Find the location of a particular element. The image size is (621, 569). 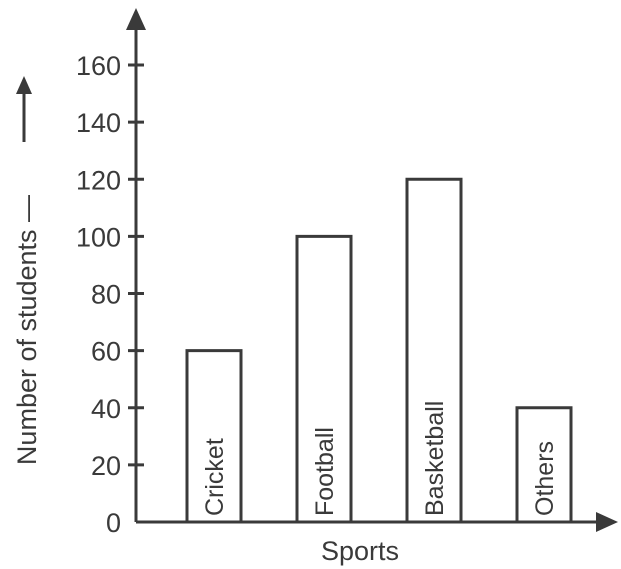

y-tick-label: 100 is located at coordinates (98, 237).